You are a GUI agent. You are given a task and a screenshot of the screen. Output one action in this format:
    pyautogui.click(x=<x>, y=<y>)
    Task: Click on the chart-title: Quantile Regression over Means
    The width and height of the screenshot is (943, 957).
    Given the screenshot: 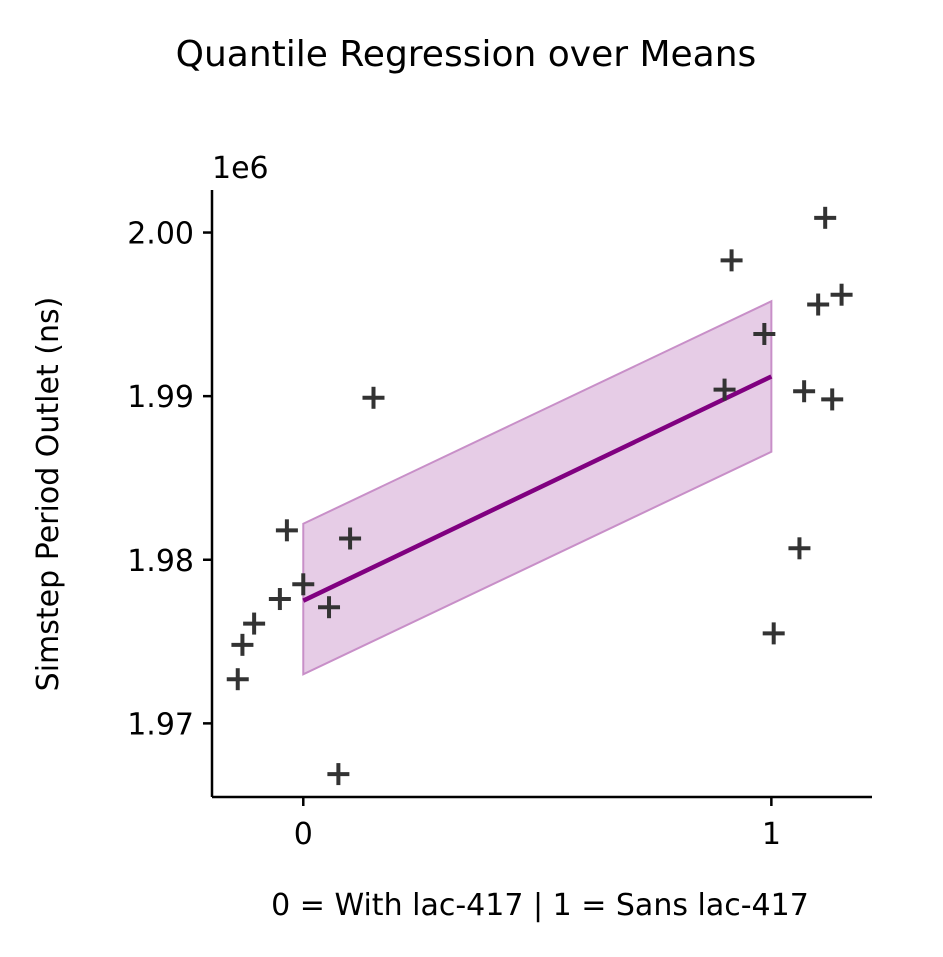 What is the action you would take?
    pyautogui.click(x=466, y=54)
    